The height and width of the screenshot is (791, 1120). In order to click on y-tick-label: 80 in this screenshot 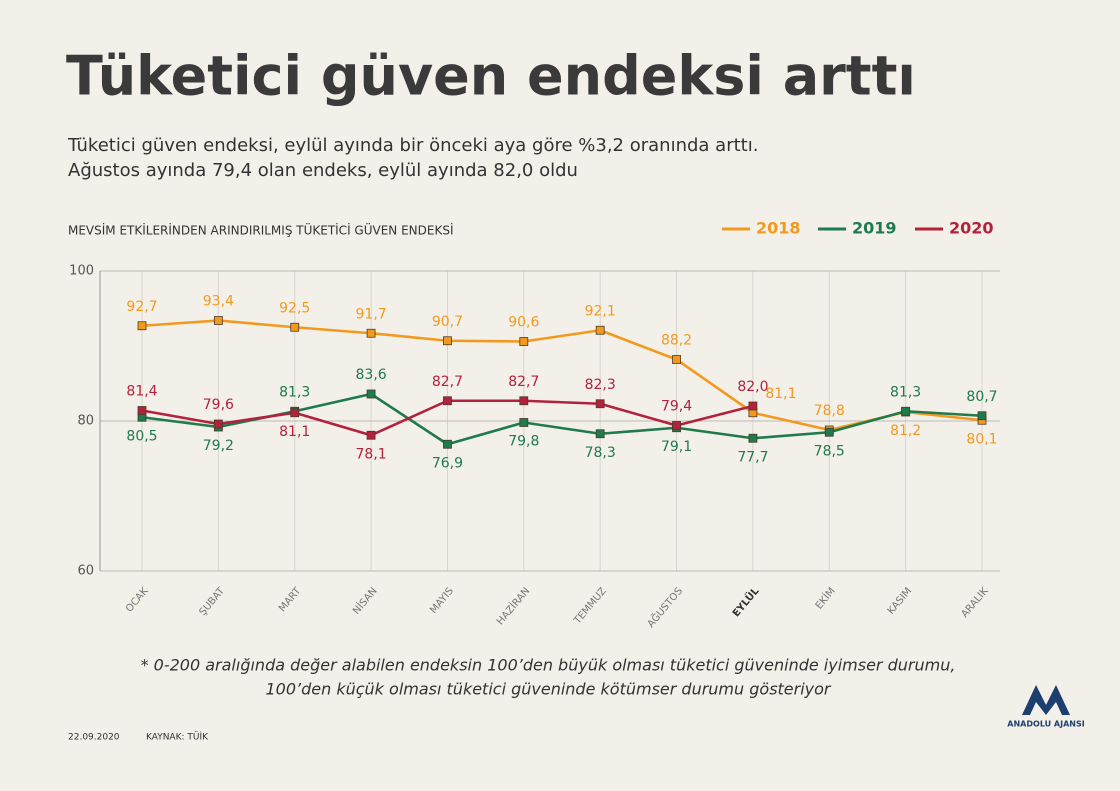, I will do `click(85, 421)`.